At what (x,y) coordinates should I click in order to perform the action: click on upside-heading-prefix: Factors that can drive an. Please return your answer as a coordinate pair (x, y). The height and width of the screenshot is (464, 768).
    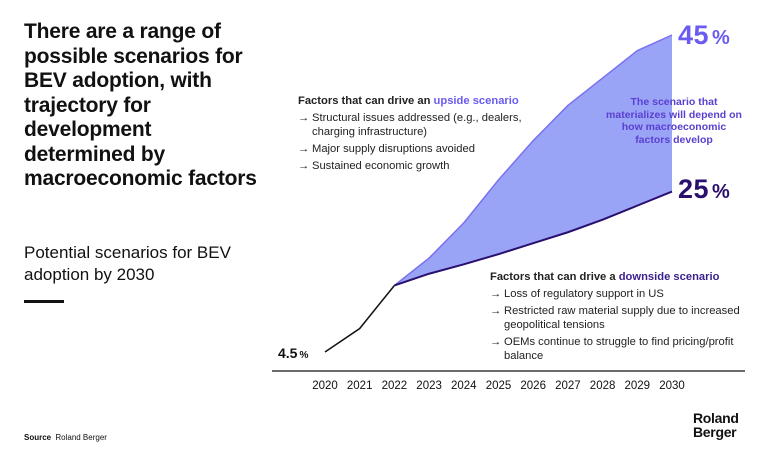
    Looking at the image, I should click on (364, 101).